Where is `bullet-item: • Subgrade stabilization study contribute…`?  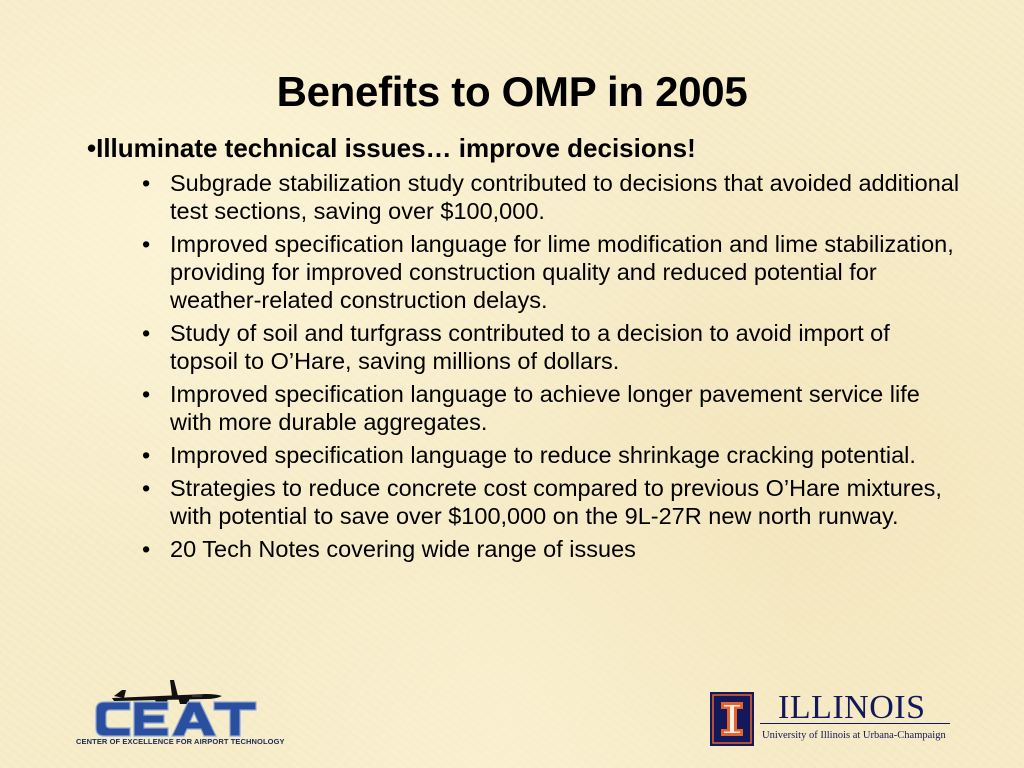
bullet-item: • Subgrade stabilization study contribute… is located at coordinates (552, 197).